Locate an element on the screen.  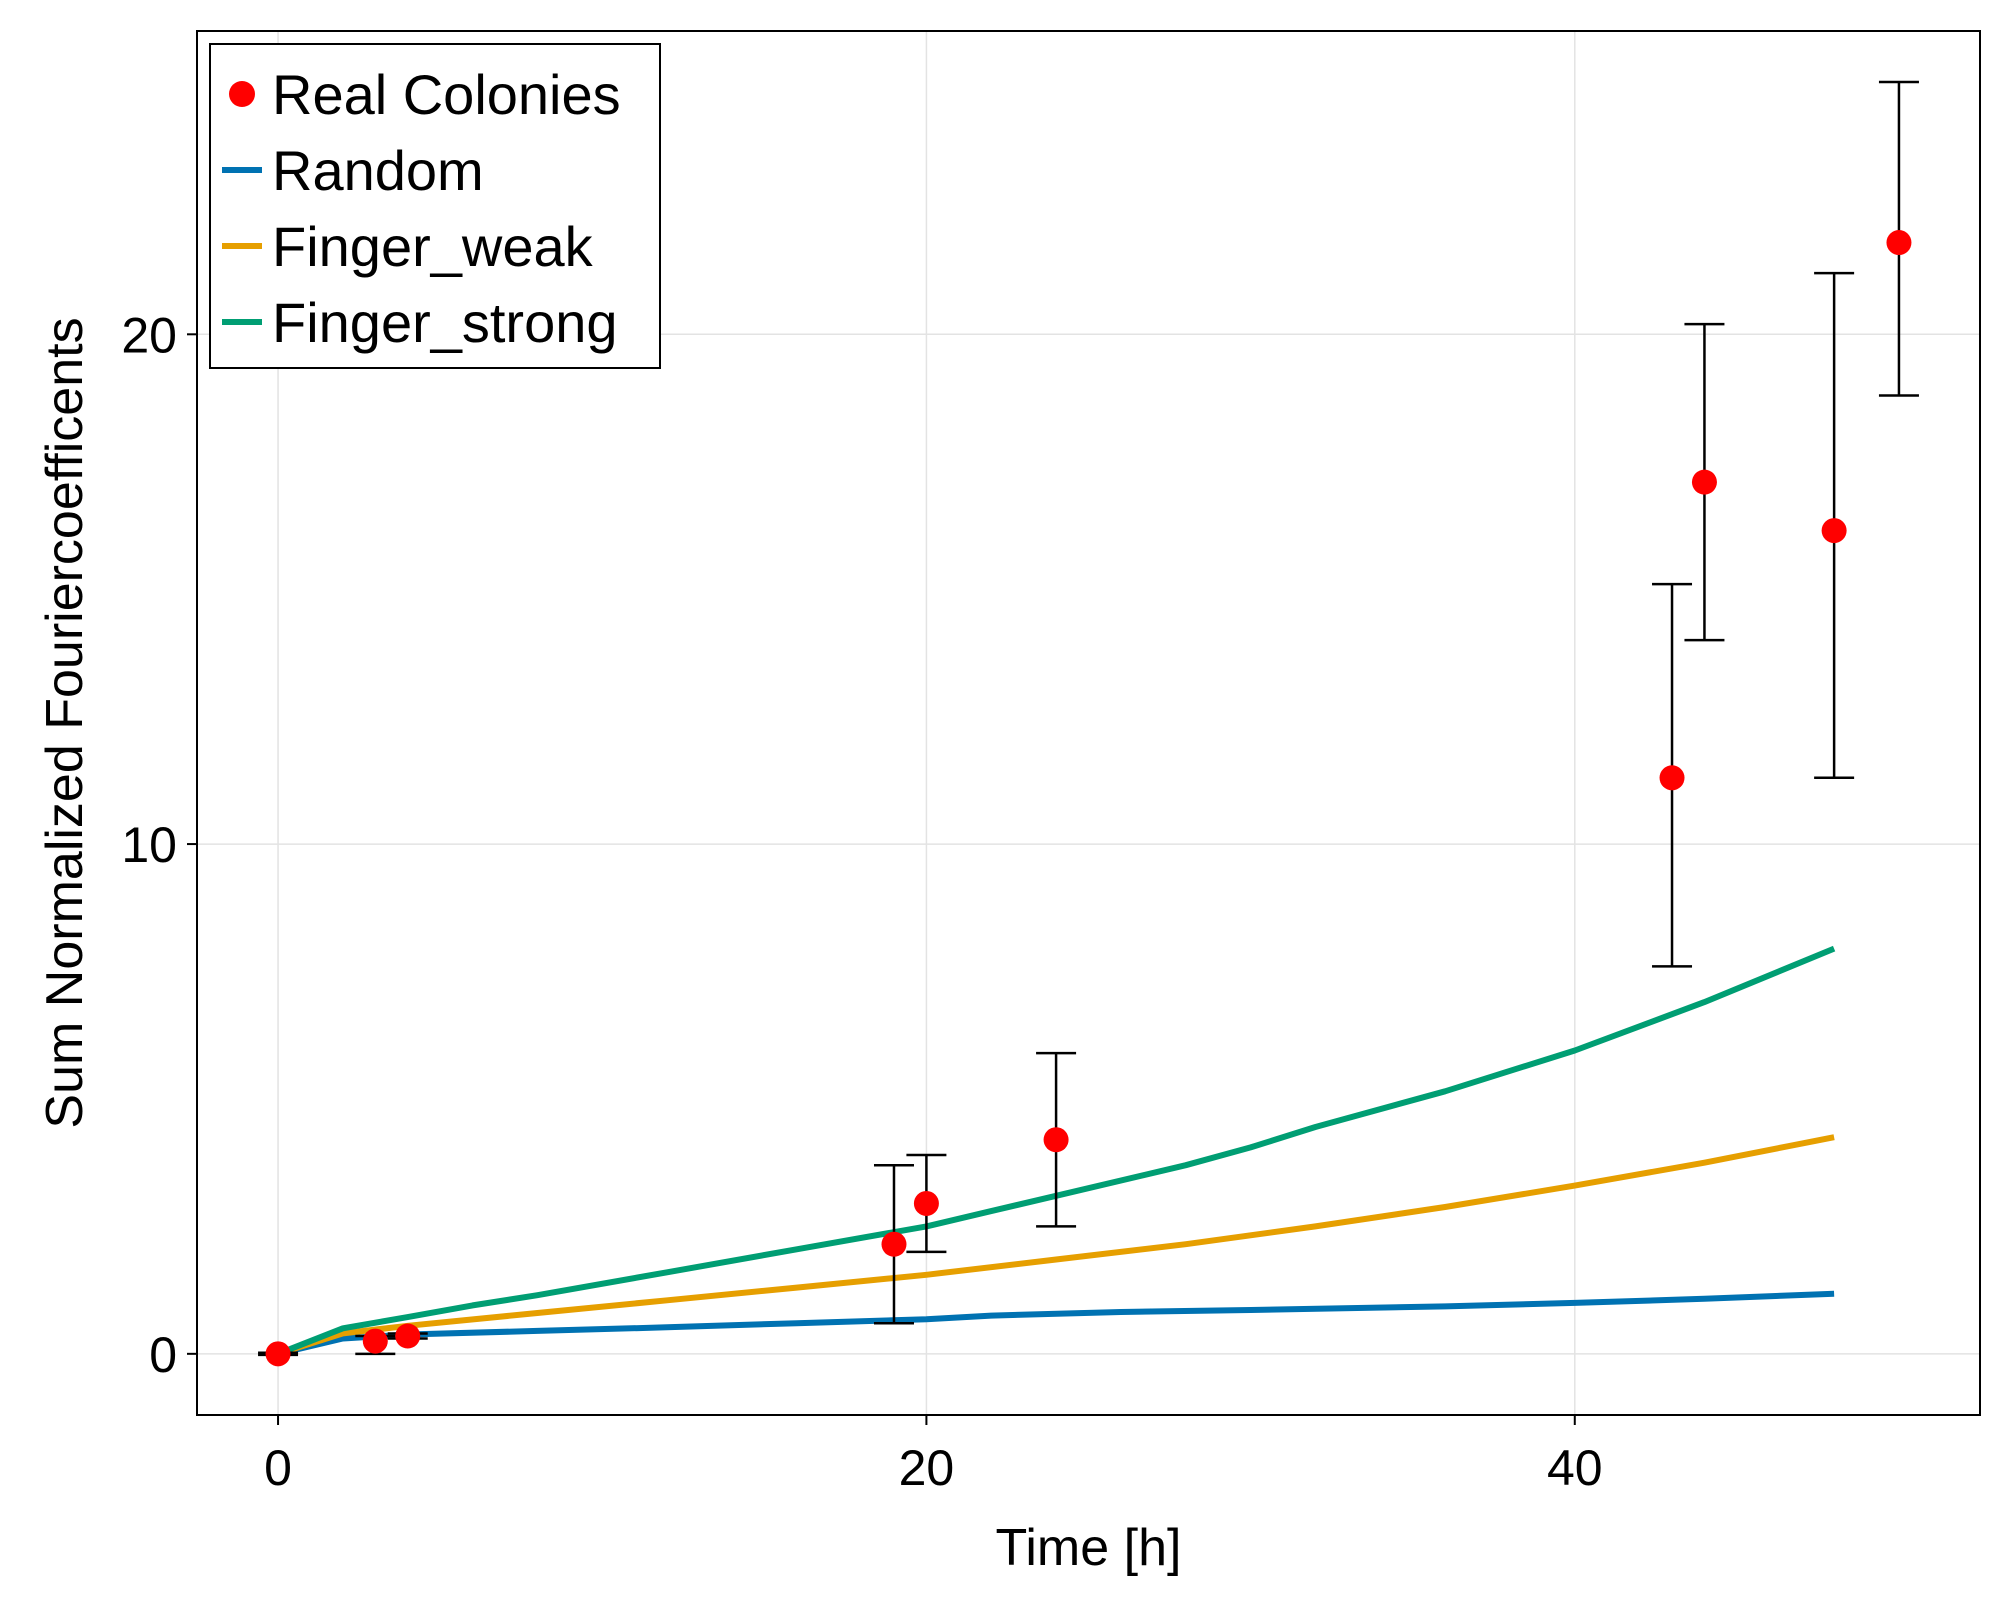
legend-box is located at coordinates (435, 206).